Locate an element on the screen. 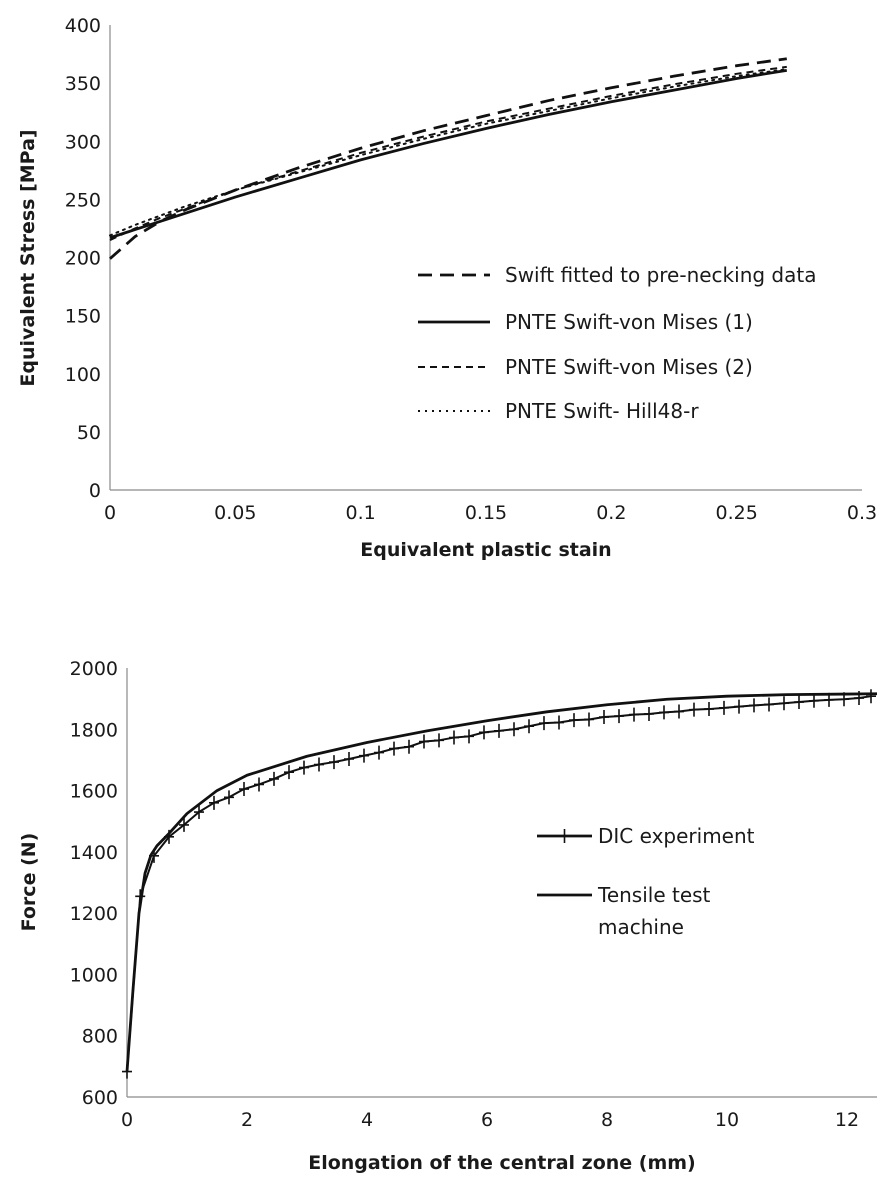  y-tick-label: 100 is located at coordinates (83, 375).